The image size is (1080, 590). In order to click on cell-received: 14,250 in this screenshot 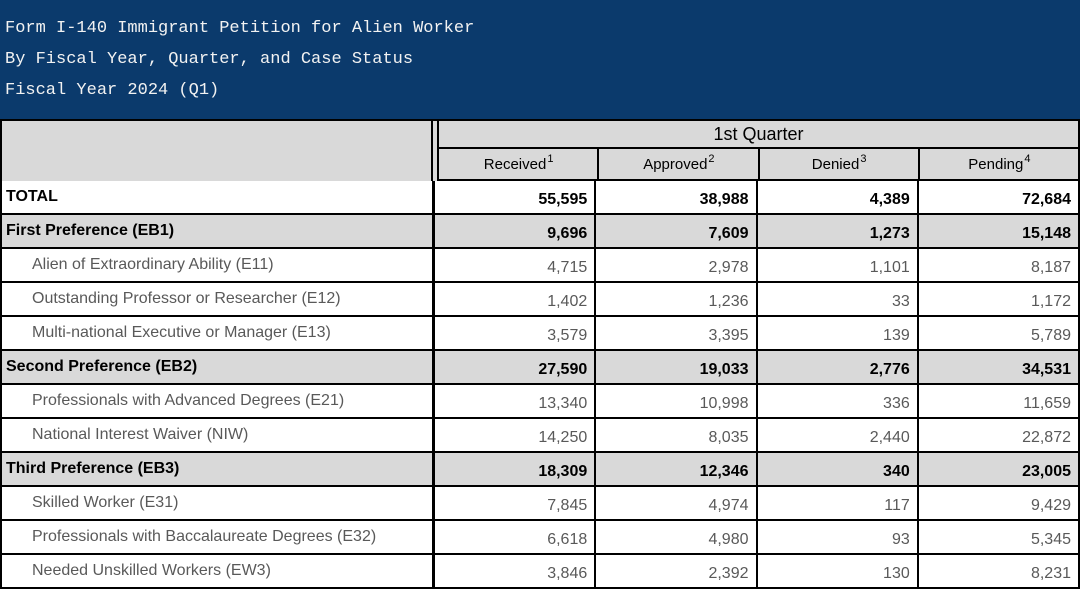, I will do `click(516, 435)`.